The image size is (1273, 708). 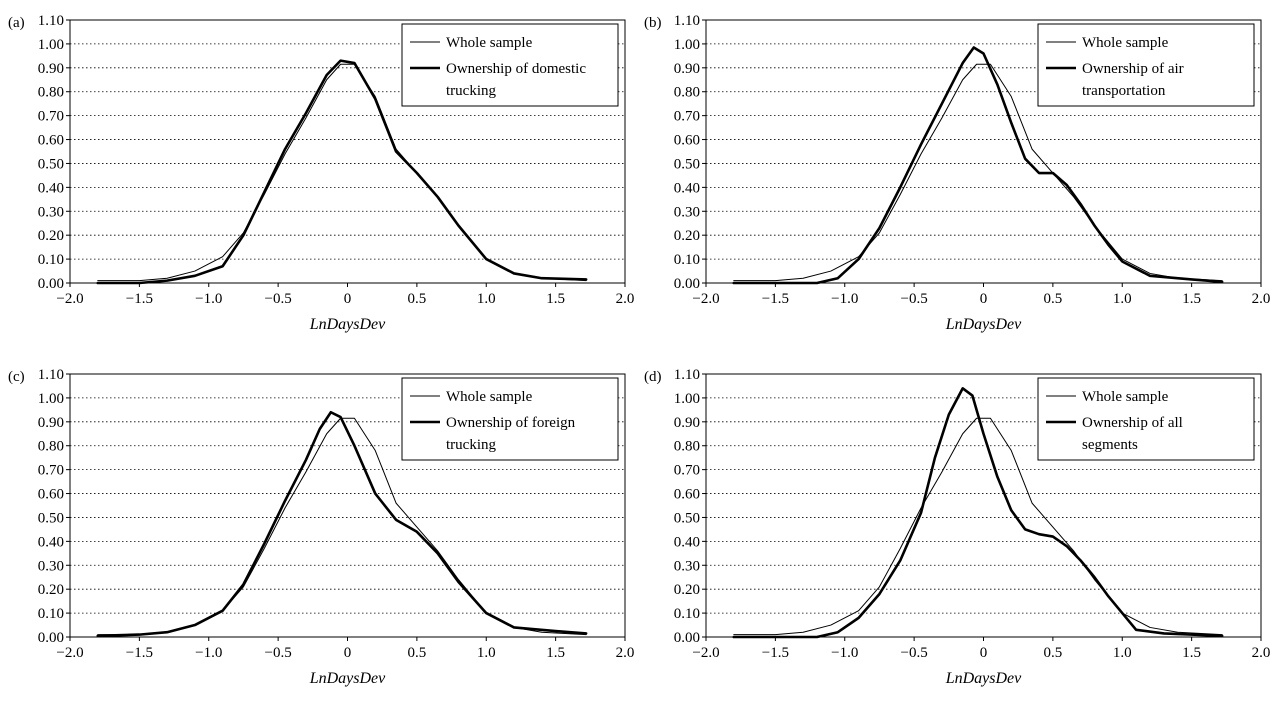 I want to click on legend-label-ownership-line2: segments, so click(x=1110, y=445).